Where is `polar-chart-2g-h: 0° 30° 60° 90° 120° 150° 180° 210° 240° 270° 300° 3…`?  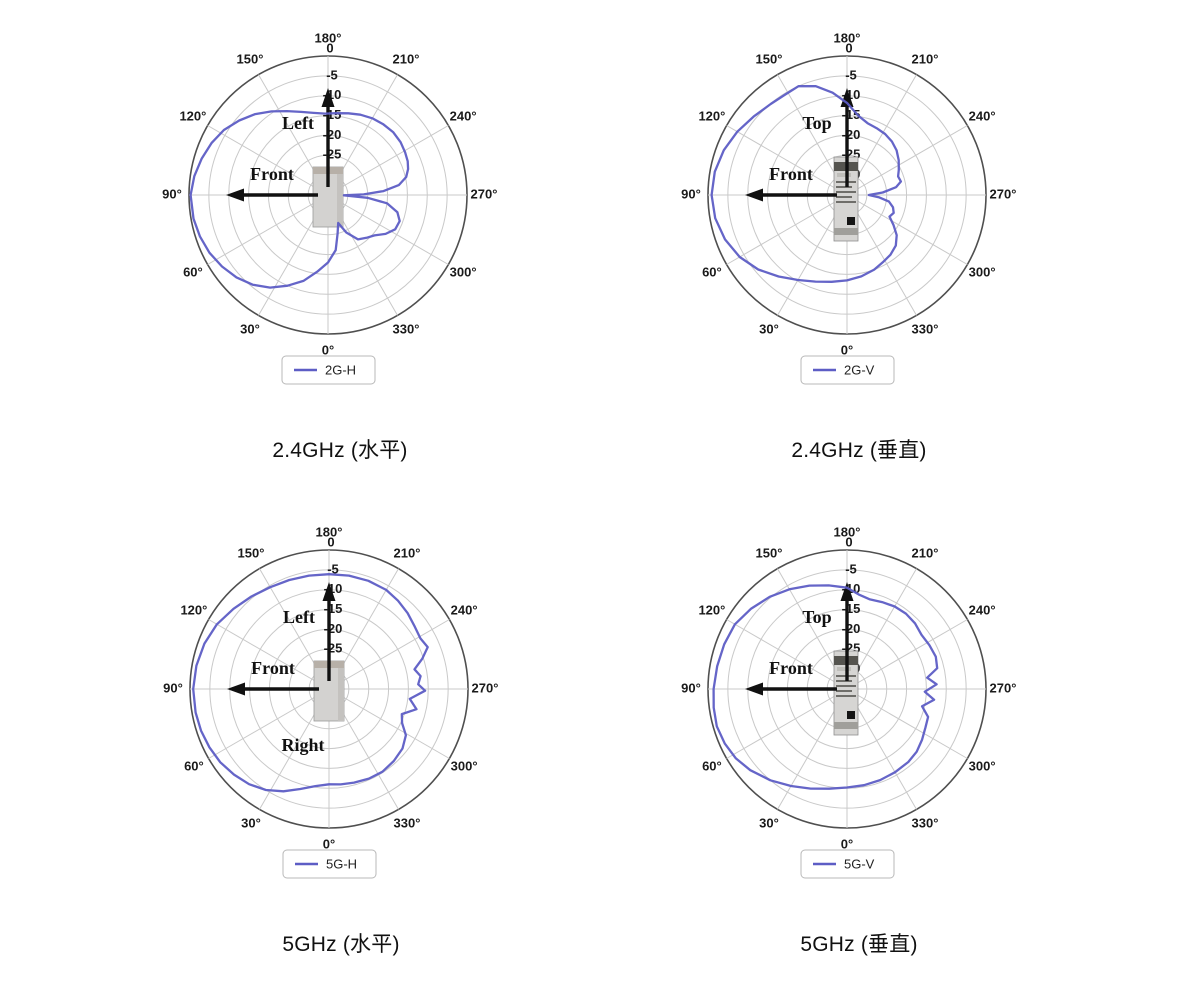 polar-chart-2g-h: 0° 30° 60° 90° 120° 150° 180° 210° 240° 270° 300° 3… is located at coordinates (328, 200).